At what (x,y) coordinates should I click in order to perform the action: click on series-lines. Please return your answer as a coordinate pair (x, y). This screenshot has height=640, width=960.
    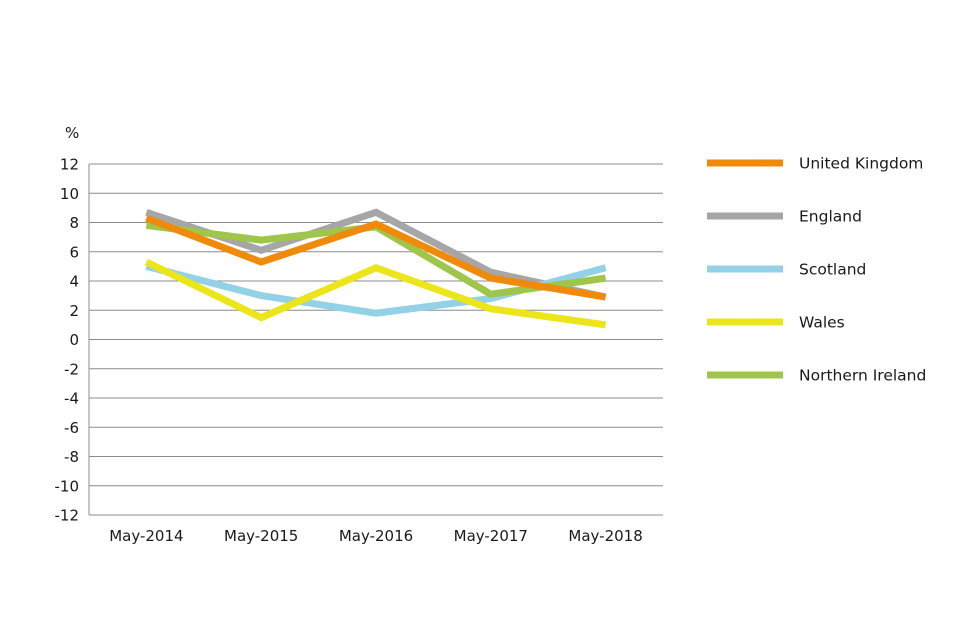
    Looking at the image, I should click on (375, 268).